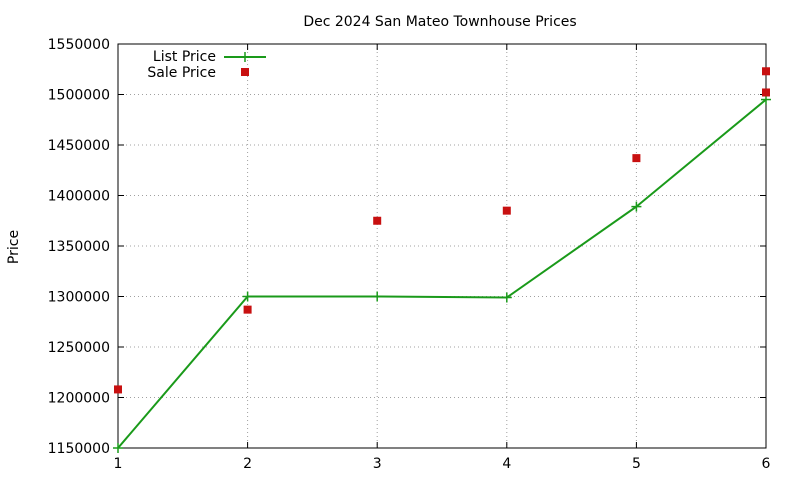 The width and height of the screenshot is (800, 480). What do you see at coordinates (79, 45) in the screenshot?
I see `y-tick-label: 1550000` at bounding box center [79, 45].